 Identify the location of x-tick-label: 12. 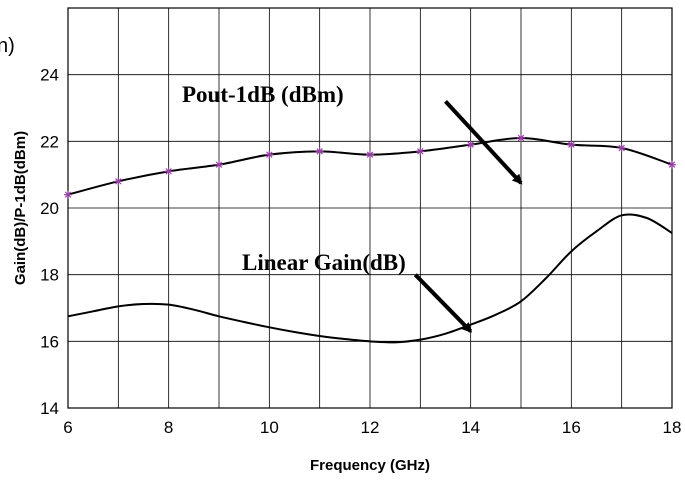
(370, 427).